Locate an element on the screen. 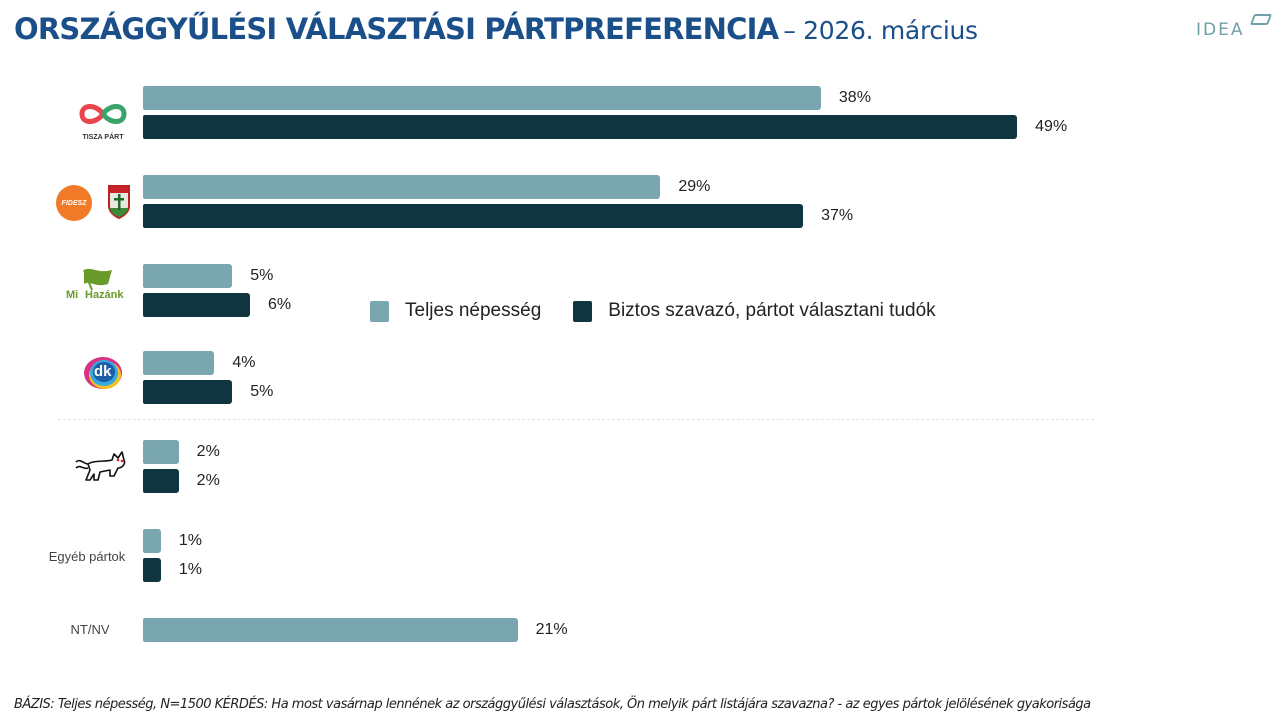  bar-egy-b-p-rtok-teljes is located at coordinates (152, 541).